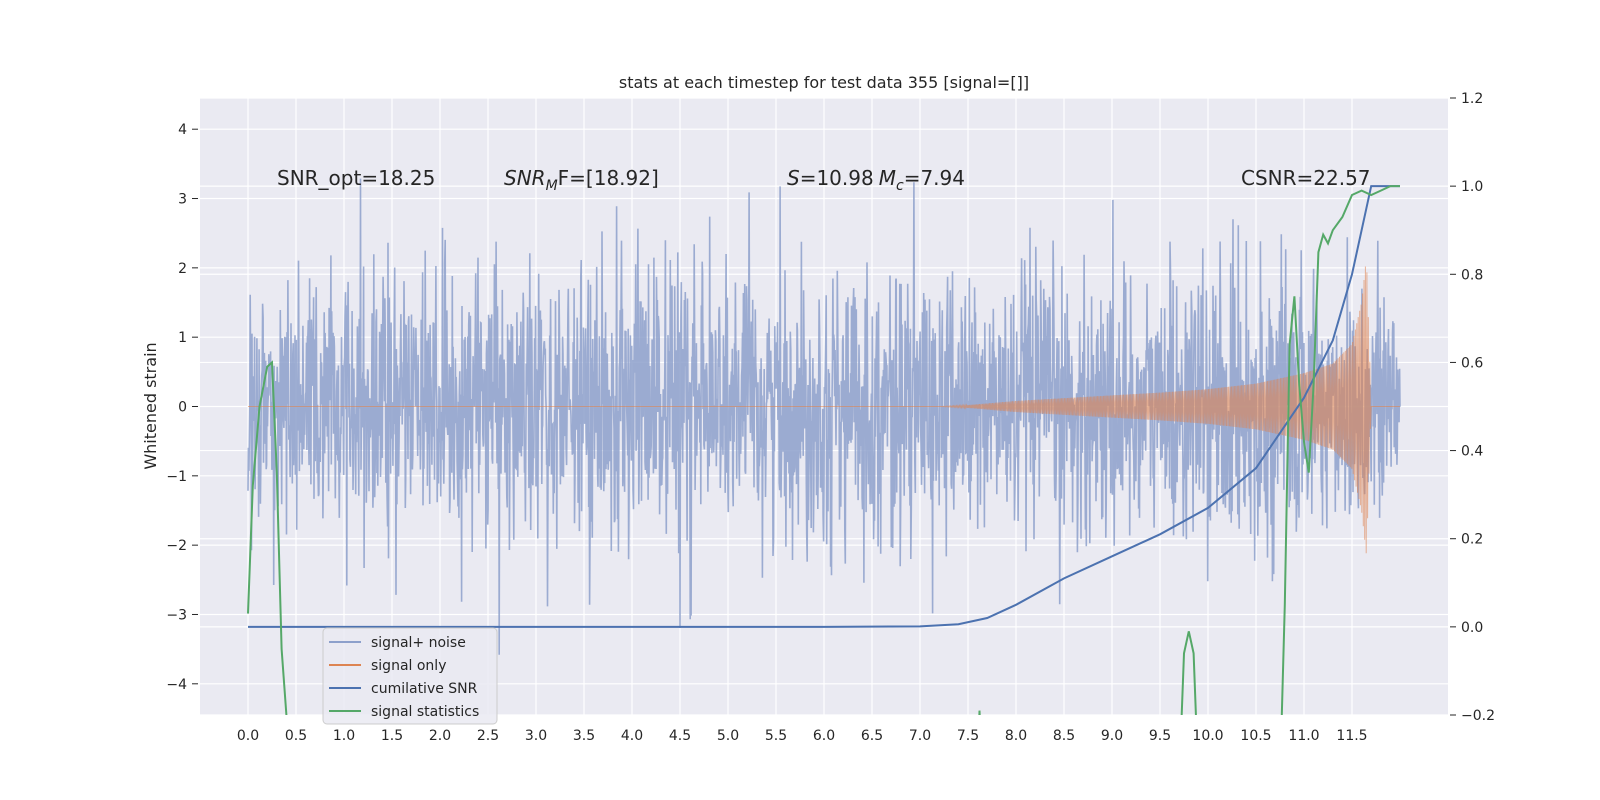 This screenshot has width=1600, height=800. Describe the element at coordinates (680, 736) in the screenshot. I see `x-tick-label: 4.5` at that location.